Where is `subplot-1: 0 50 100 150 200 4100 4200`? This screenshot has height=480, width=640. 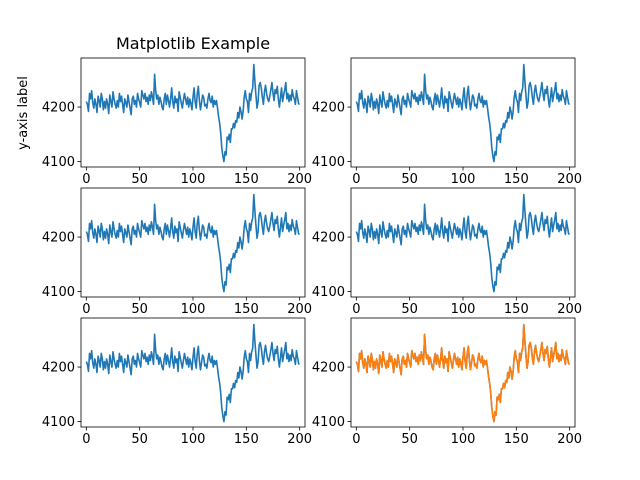
subplot-1: 0 50 100 150 200 4100 4200 is located at coordinates (177, 122).